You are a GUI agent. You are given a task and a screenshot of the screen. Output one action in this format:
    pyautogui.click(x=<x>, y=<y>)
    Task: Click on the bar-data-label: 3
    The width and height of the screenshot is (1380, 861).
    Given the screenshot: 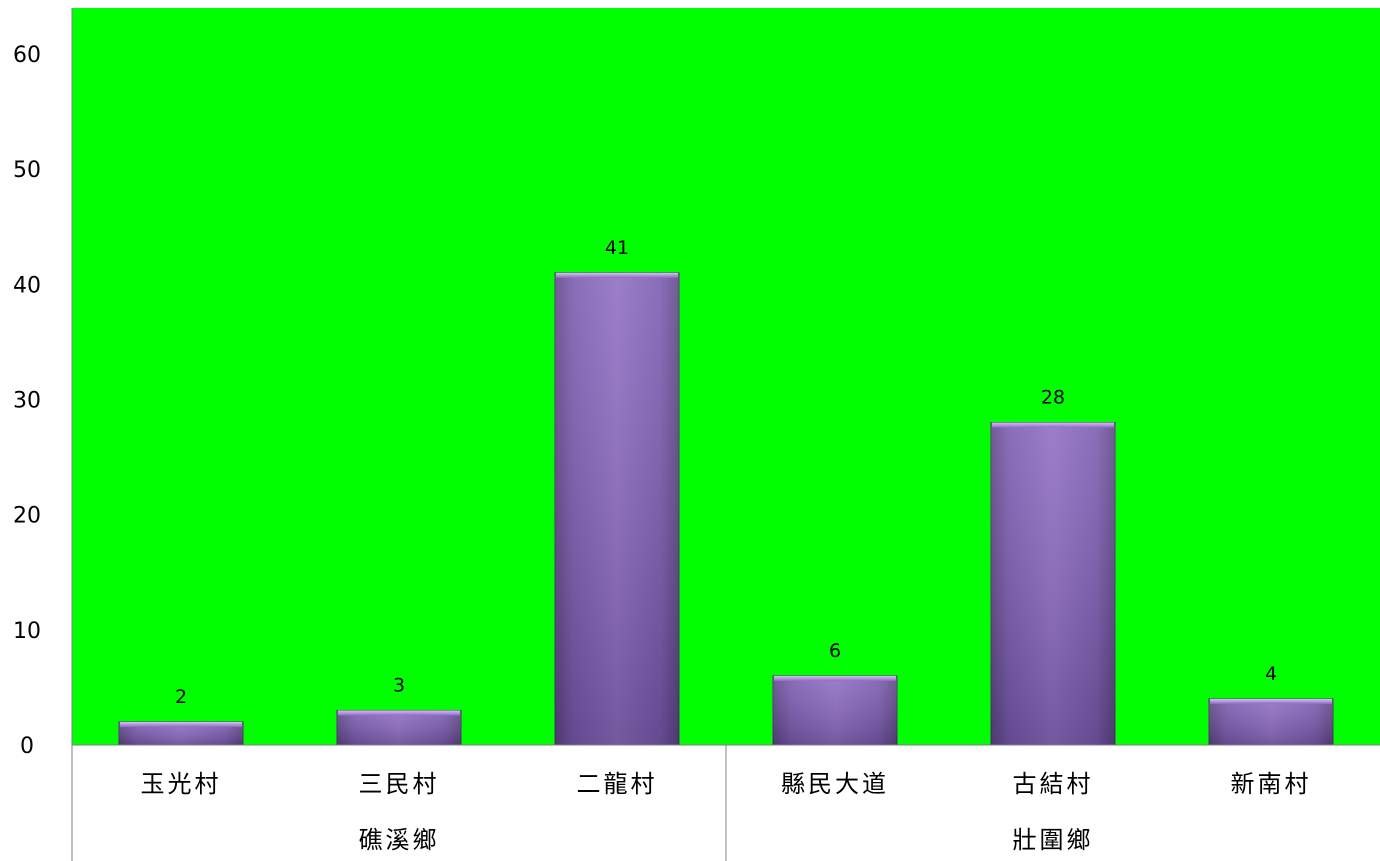 What is the action you would take?
    pyautogui.click(x=399, y=685)
    